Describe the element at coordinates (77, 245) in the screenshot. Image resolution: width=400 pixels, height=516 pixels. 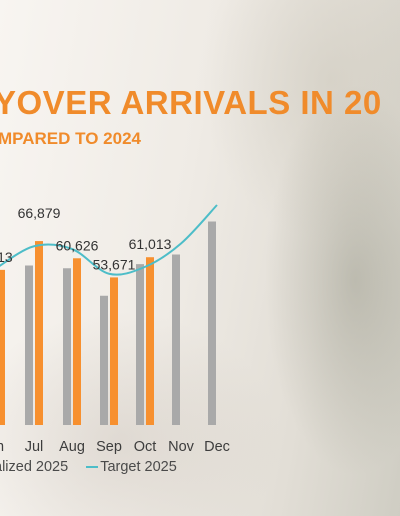
I see `data-label: 60,626` at that location.